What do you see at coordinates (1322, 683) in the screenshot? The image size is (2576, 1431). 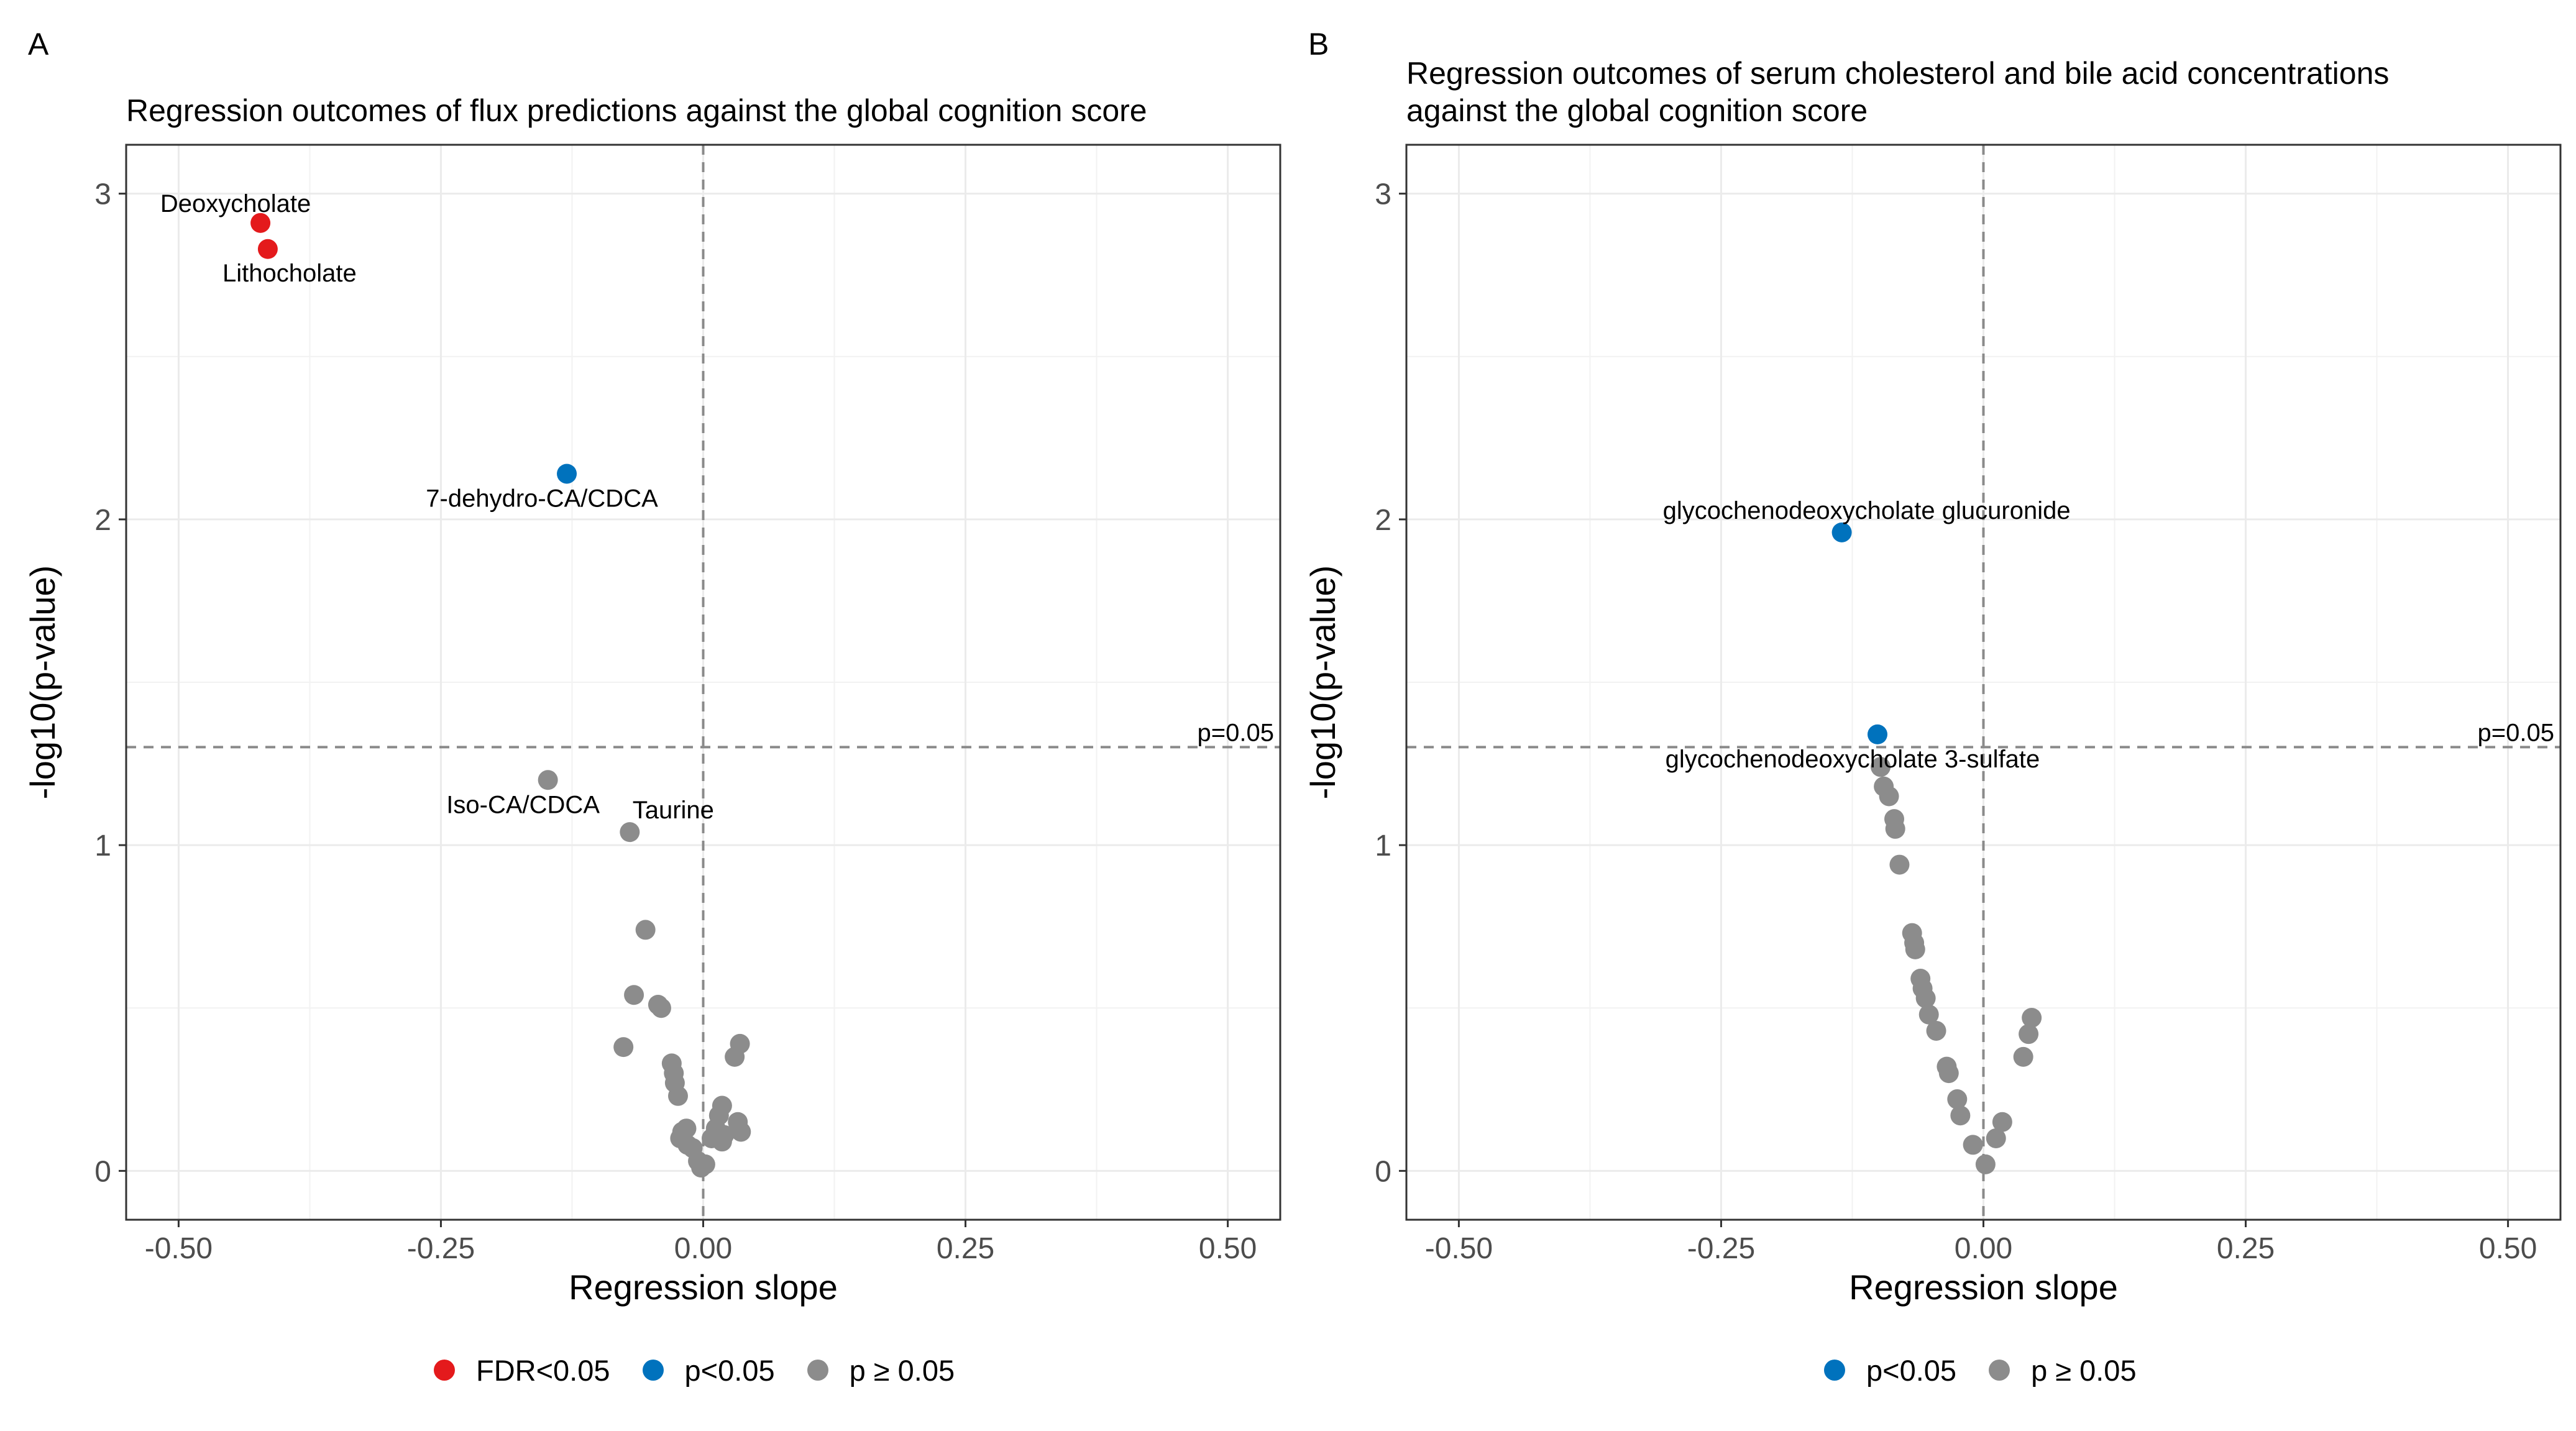 I see `y-axis-label-b: -log10(p-value)` at bounding box center [1322, 683].